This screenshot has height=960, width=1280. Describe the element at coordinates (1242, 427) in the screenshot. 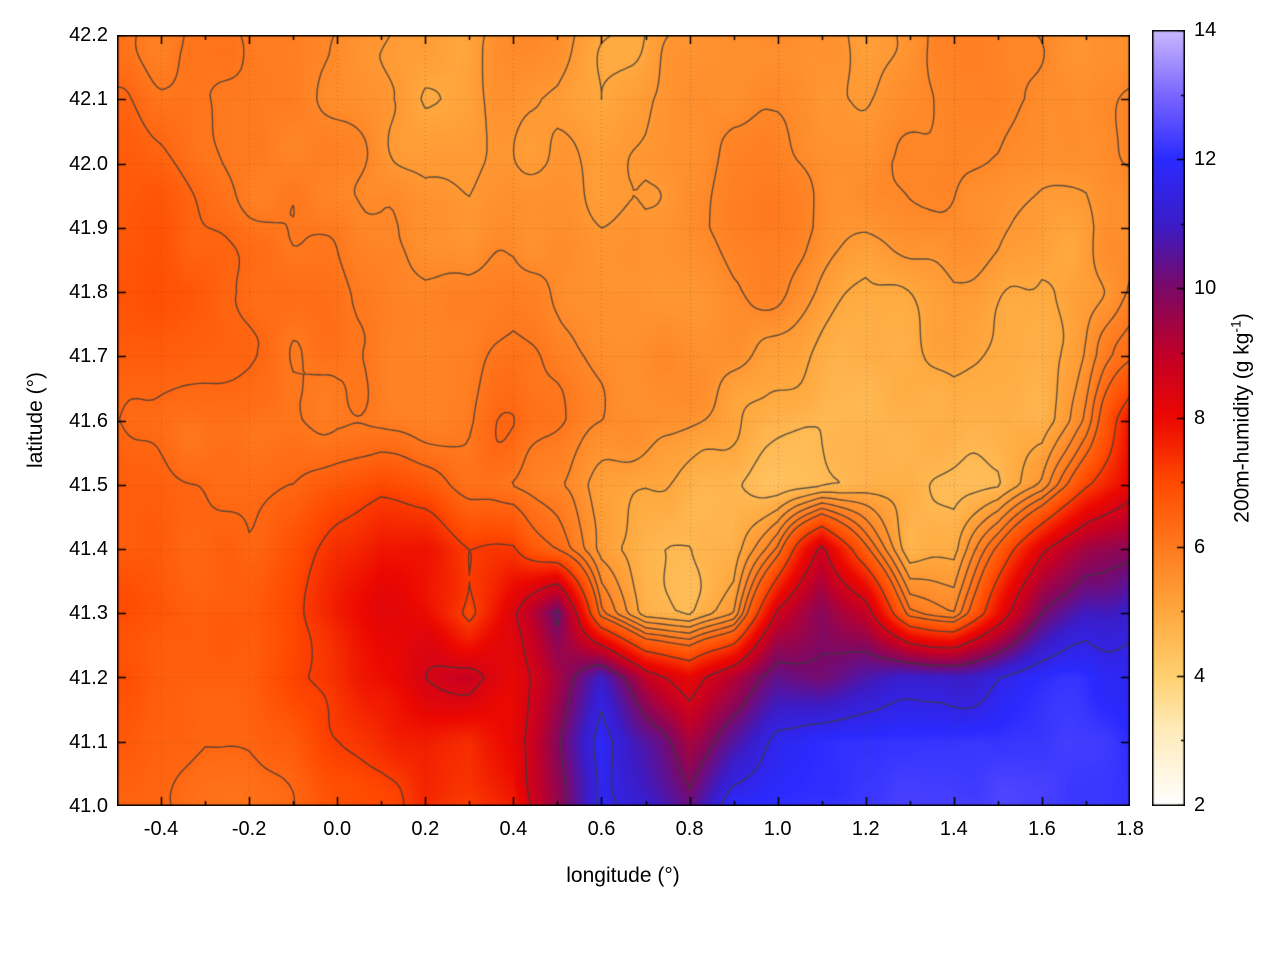

I see `colorbar-label-text: 200m-humidity (g kg` at that location.